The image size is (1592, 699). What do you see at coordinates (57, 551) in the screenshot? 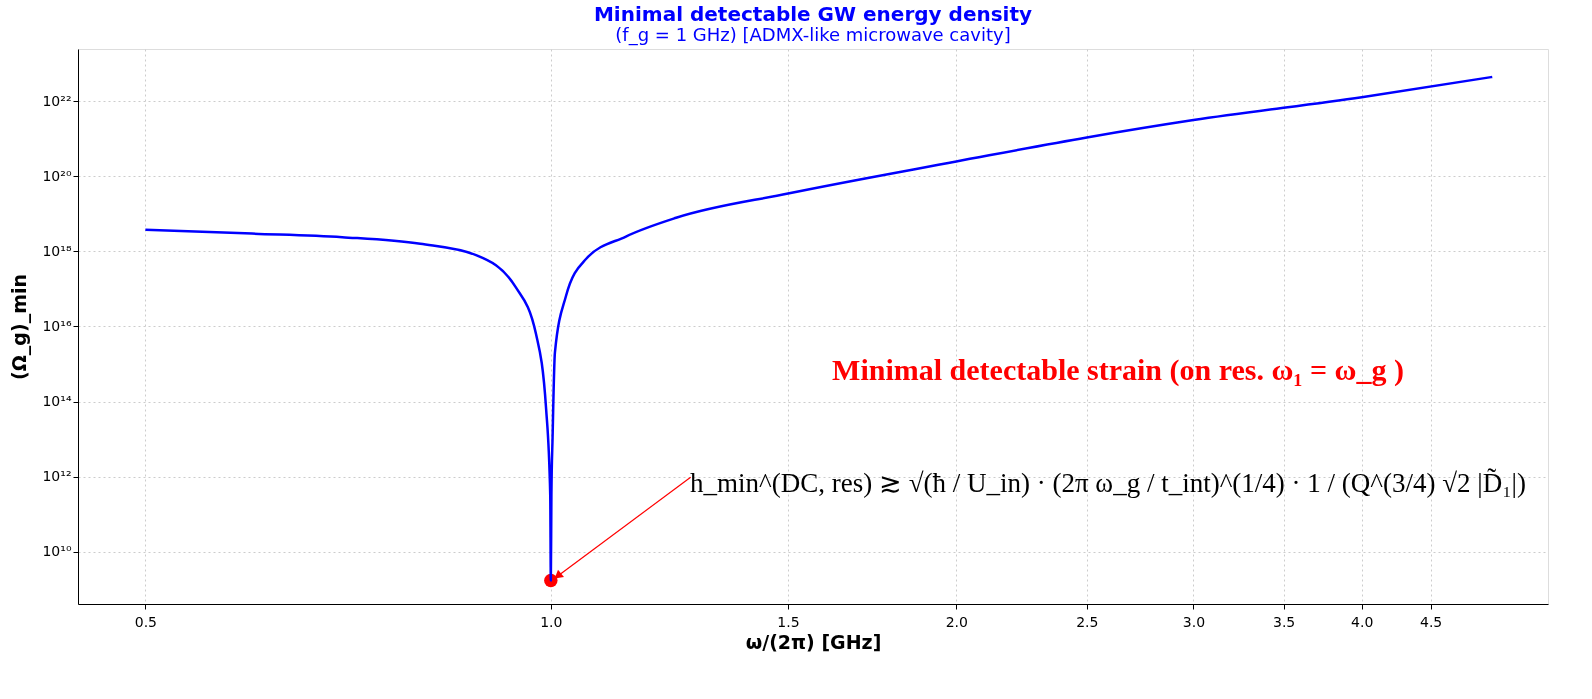
I see `y-tick-label: 10¹⁰` at bounding box center [57, 551].